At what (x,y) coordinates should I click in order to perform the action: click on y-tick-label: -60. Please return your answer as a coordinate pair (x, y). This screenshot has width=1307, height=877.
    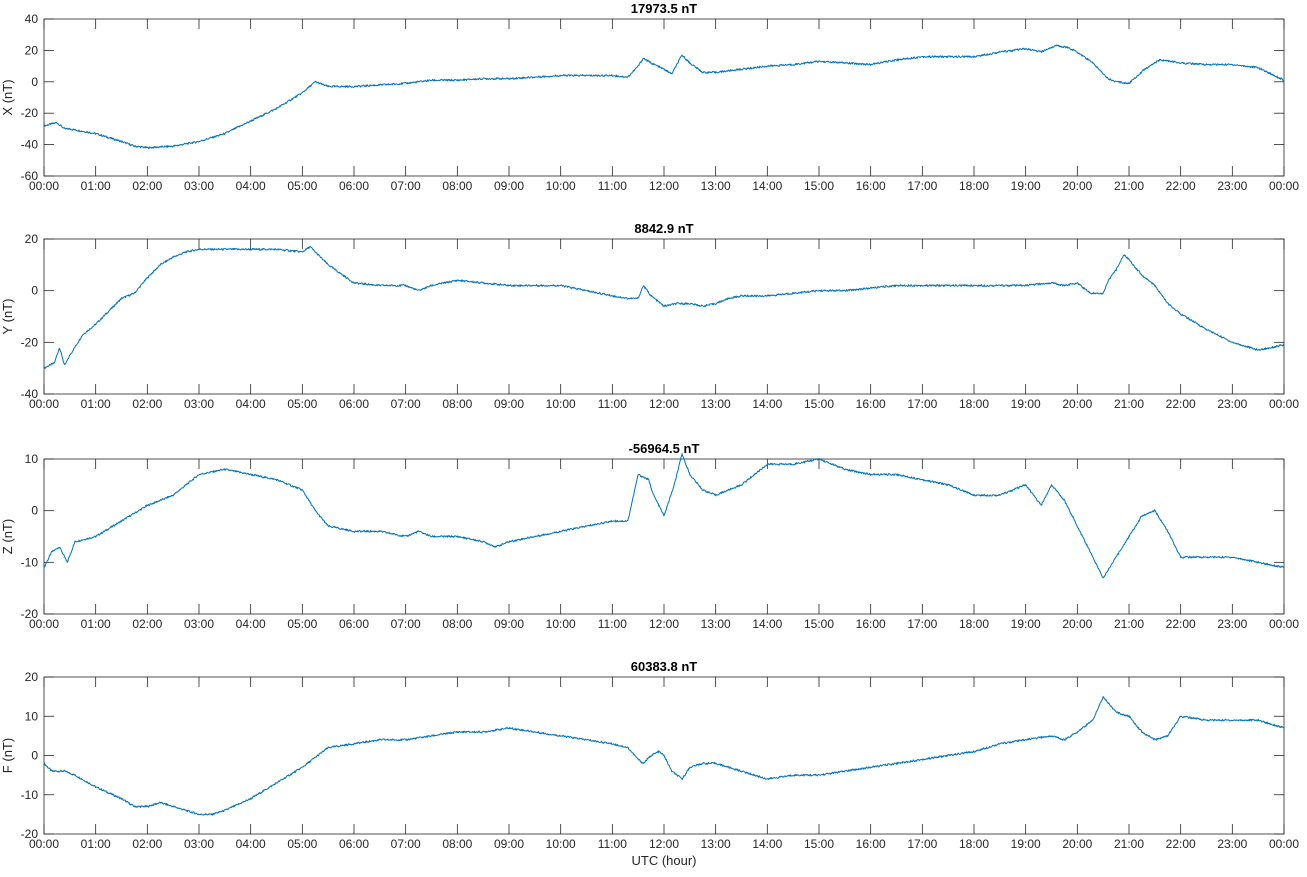
    Looking at the image, I should click on (30, 176).